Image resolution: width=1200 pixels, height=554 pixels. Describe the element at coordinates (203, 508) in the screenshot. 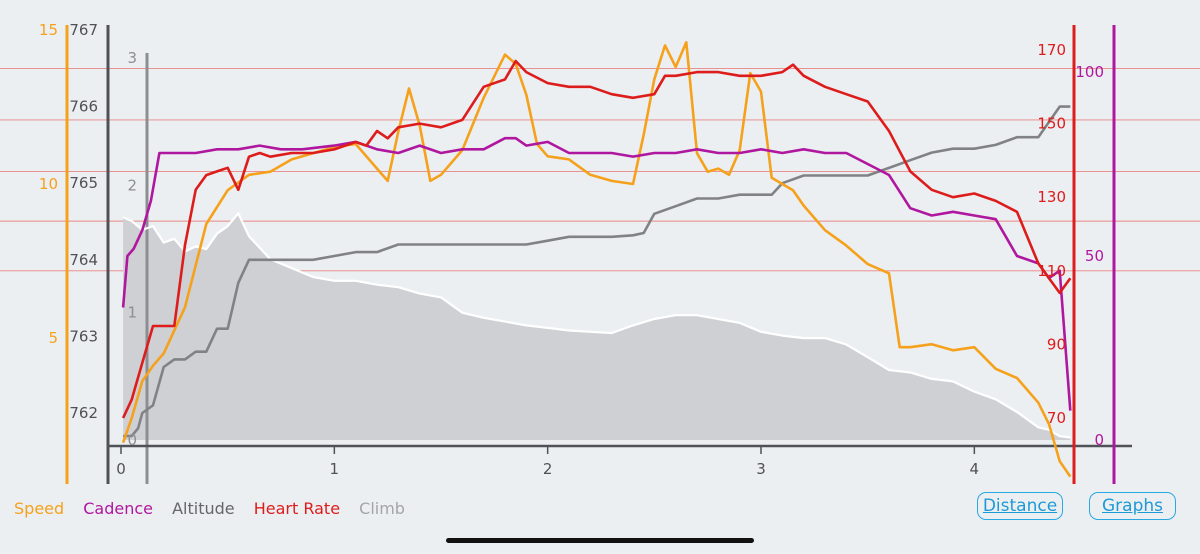

I see `legend-altitude: Altitude` at that location.